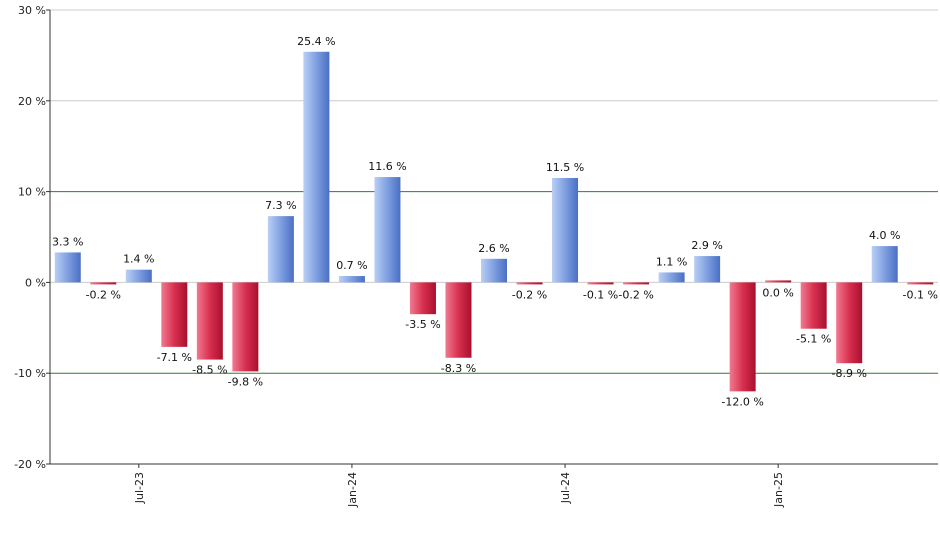  Describe the element at coordinates (30, 464) in the screenshot. I see `y-tick-label: -20 %` at that location.